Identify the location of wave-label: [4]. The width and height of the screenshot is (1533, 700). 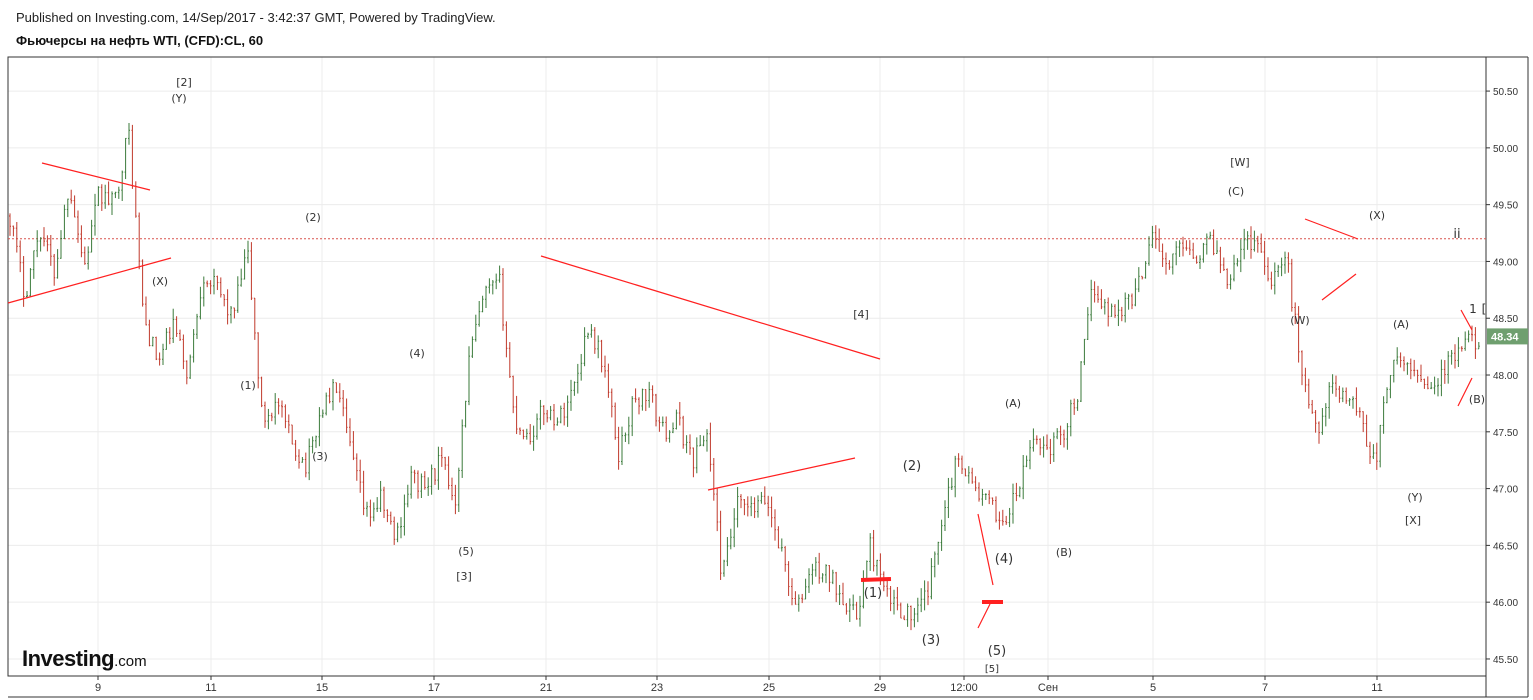
(861, 314).